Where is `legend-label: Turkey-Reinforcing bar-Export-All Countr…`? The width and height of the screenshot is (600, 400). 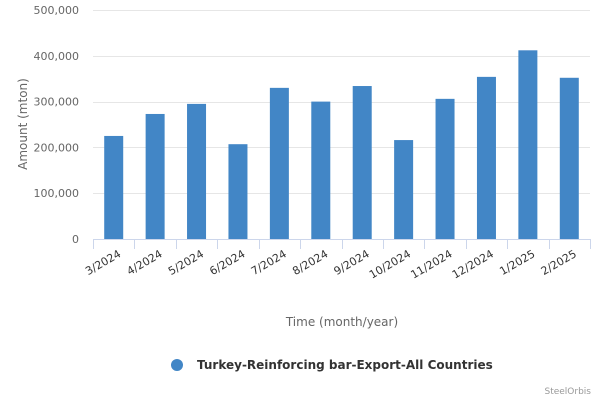 legend-label: Turkey-Reinforcing bar-Export-All Countr… is located at coordinates (345, 365).